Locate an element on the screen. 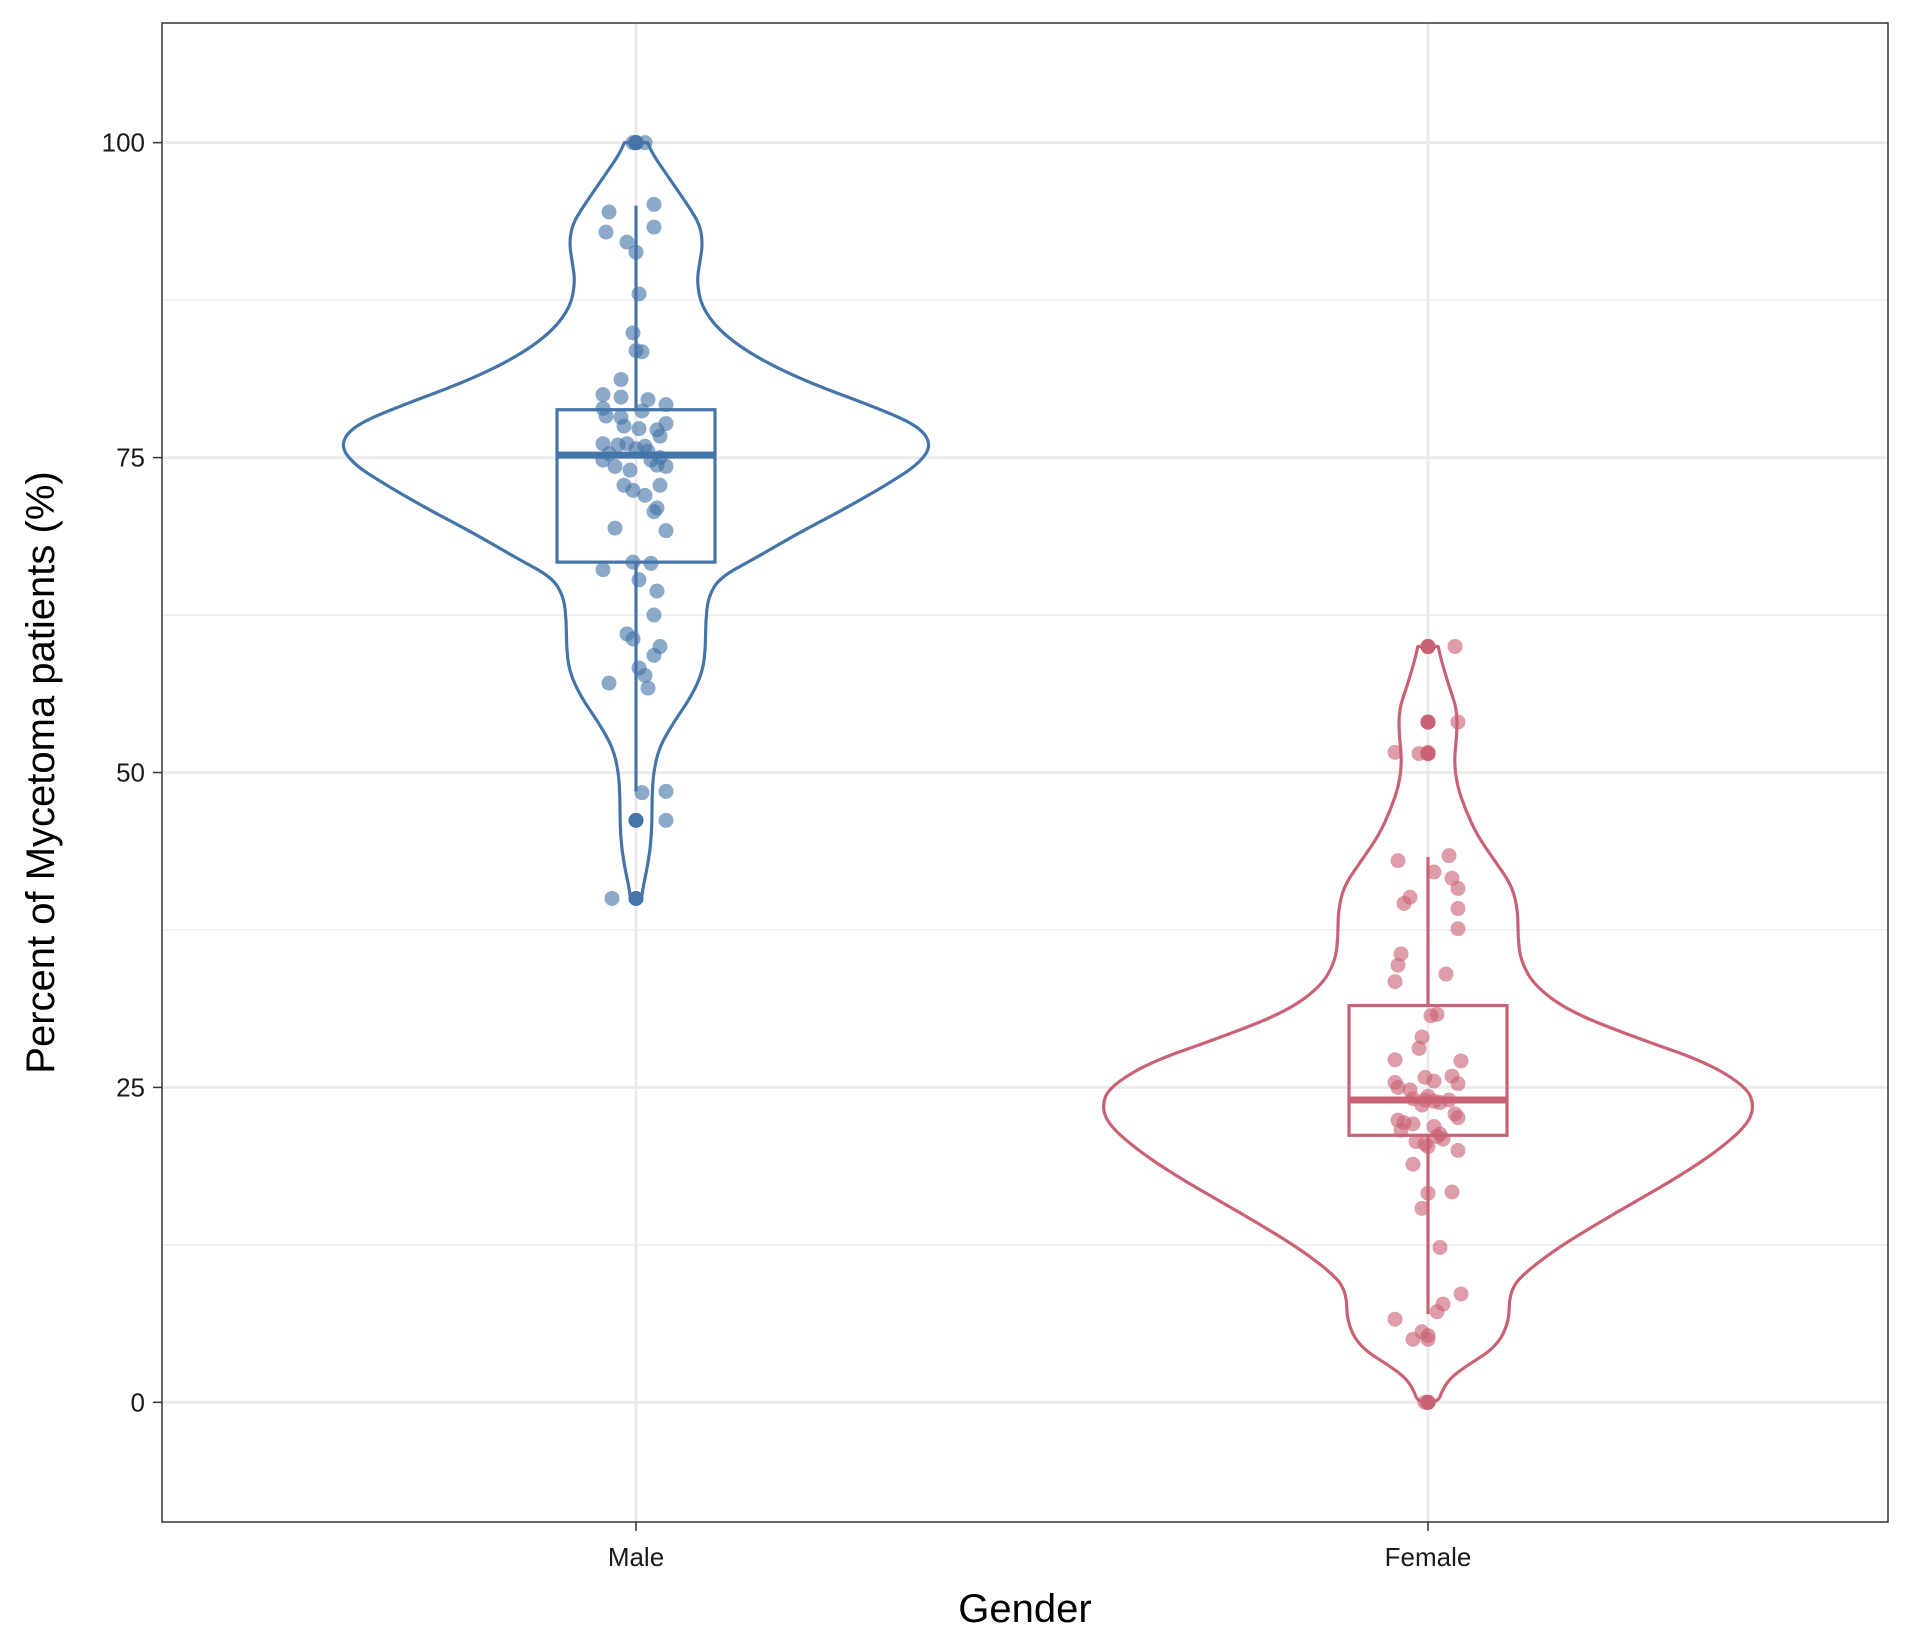 This screenshot has height=1650, width=1918. y-tick-label: 75 is located at coordinates (130, 458).